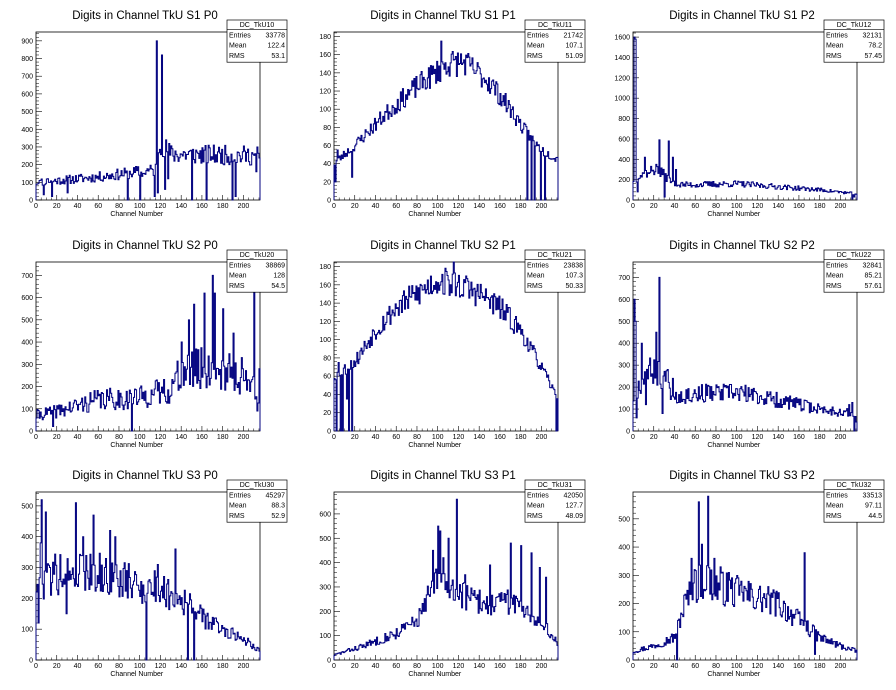 This screenshot has width=896, height=690. What do you see at coordinates (202, 666) in the screenshot?
I see `x-tick-label: 160` at bounding box center [202, 666].